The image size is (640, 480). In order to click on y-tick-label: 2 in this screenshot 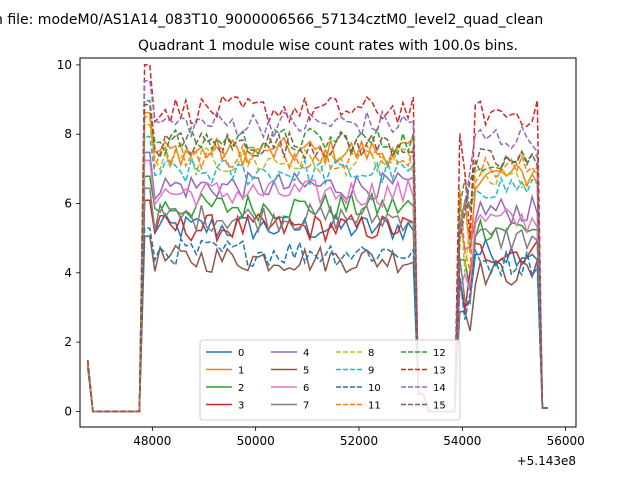, I will do `click(68, 342)`.